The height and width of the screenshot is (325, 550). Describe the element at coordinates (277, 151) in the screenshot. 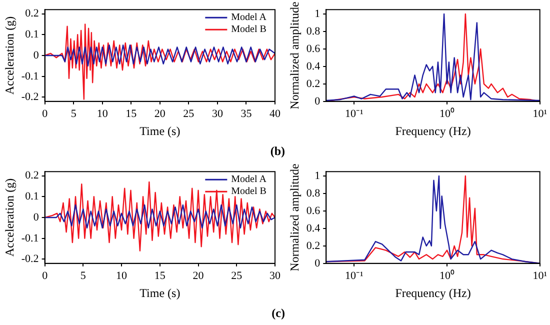

I see `text: (b)` at that location.